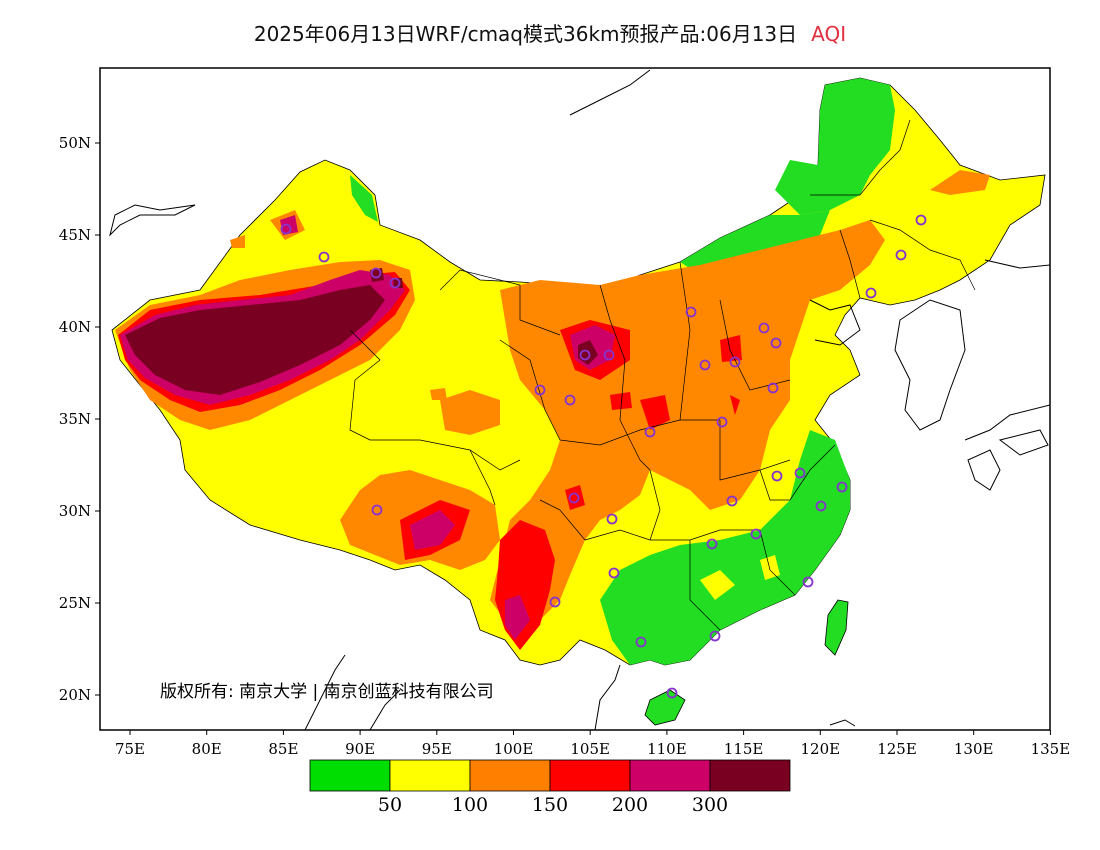 This screenshot has height=850, width=1100. Describe the element at coordinates (75, 235) in the screenshot. I see `y-tick-label: 45N` at that location.